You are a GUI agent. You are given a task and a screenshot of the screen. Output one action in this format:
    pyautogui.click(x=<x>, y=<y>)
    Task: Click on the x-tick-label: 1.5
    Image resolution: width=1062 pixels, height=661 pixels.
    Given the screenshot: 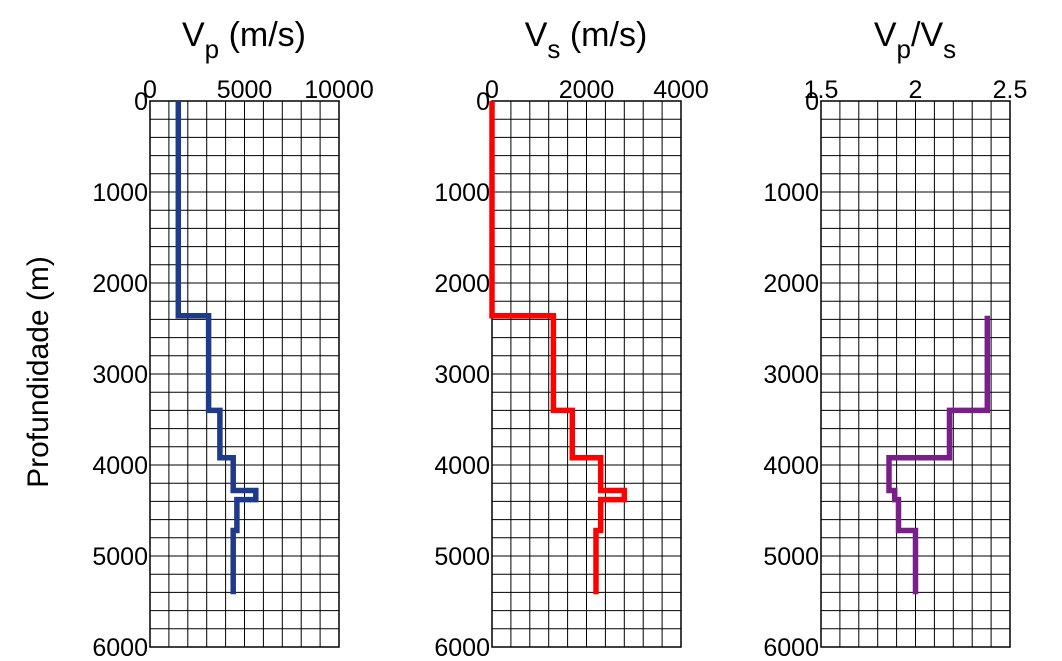 What is the action you would take?
    pyautogui.click(x=821, y=90)
    